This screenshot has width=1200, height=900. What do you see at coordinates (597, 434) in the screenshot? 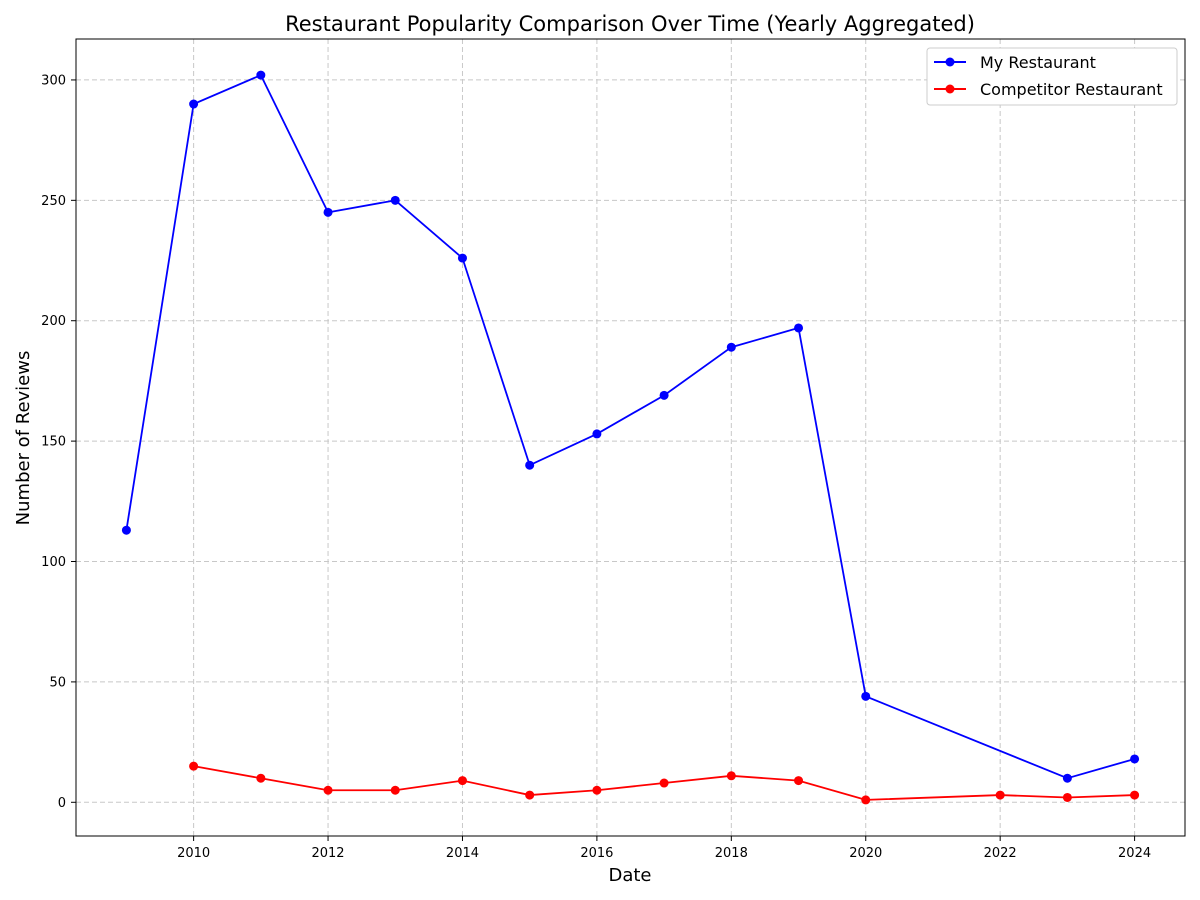
I see `data-point-my-restaurant-2016` at bounding box center [597, 434].